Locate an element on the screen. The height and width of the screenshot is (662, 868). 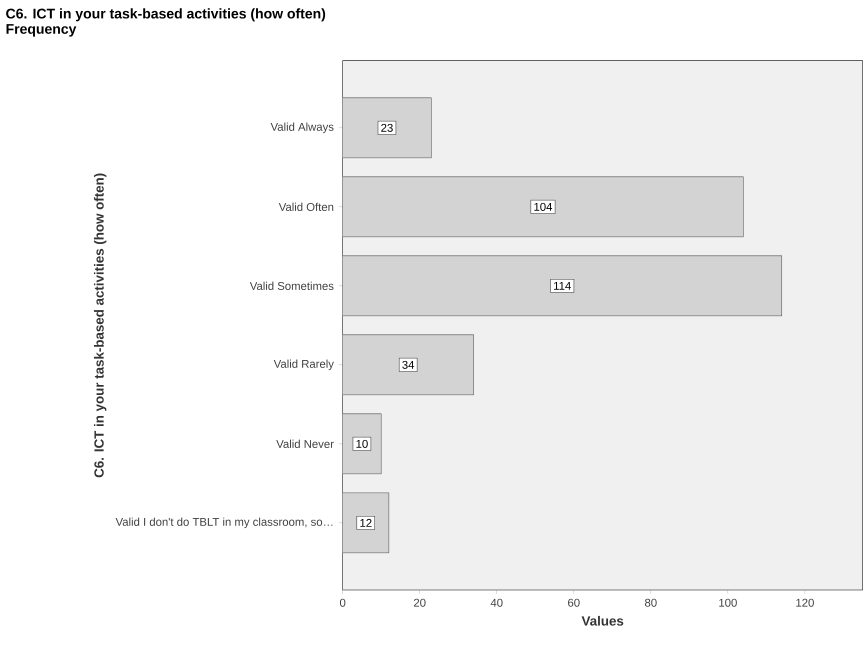
x-tick-label: 60 is located at coordinates (574, 602).